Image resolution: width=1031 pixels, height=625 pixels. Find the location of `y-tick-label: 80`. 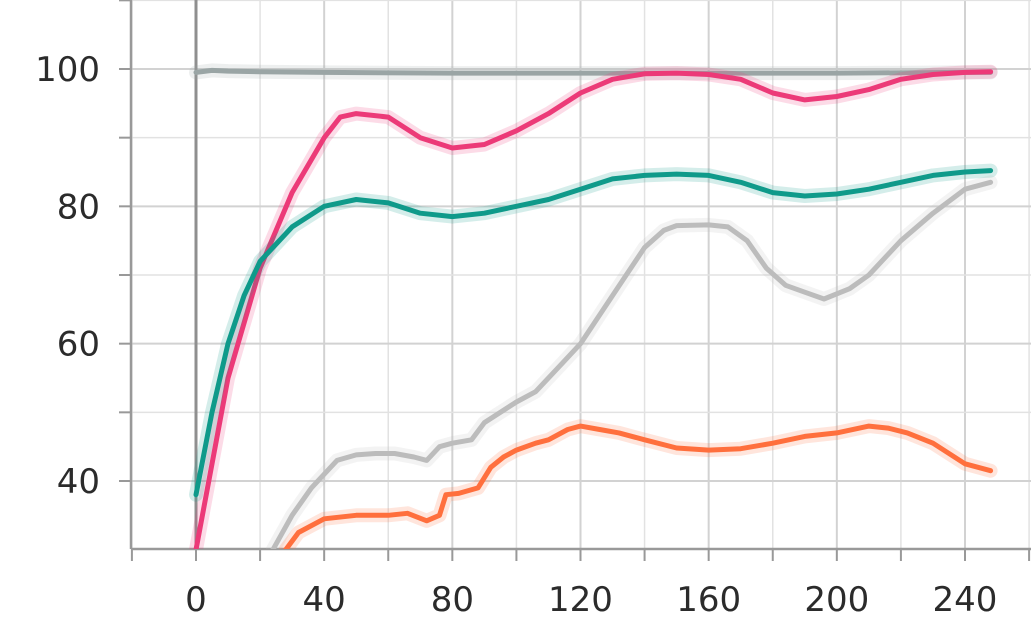

y-tick-label: 80 is located at coordinates (78, 207).